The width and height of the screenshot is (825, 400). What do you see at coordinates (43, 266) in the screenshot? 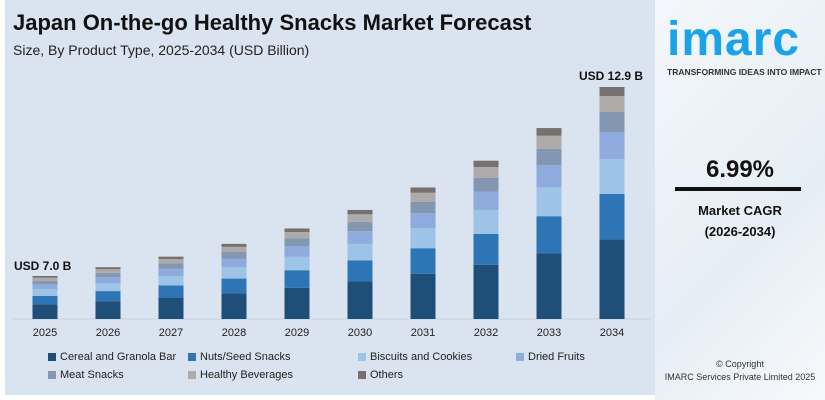
I see `annotation-2025: USD 7.0 B` at bounding box center [43, 266].